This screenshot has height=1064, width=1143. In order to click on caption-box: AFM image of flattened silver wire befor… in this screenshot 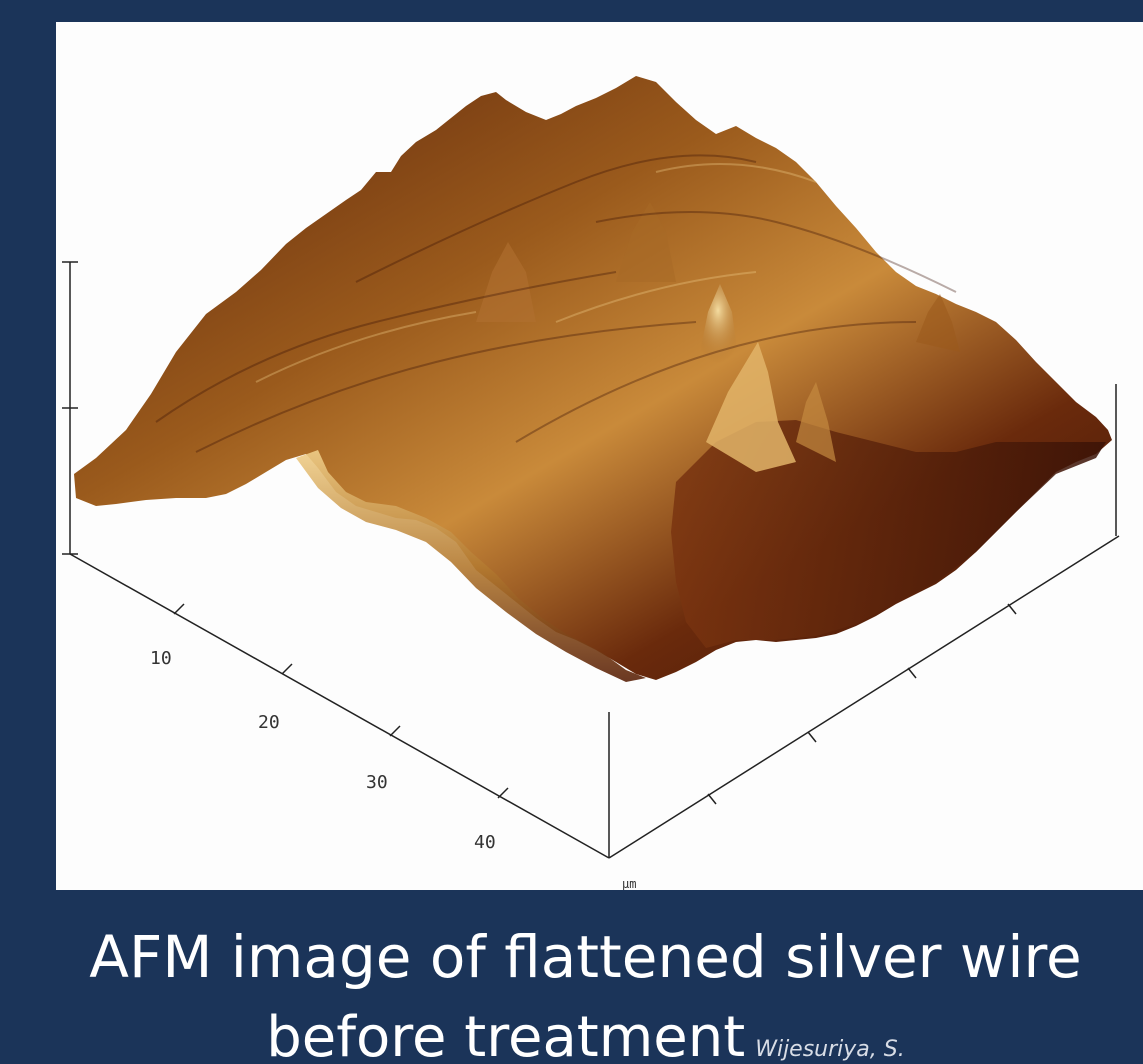, I will do `click(585, 989)`.